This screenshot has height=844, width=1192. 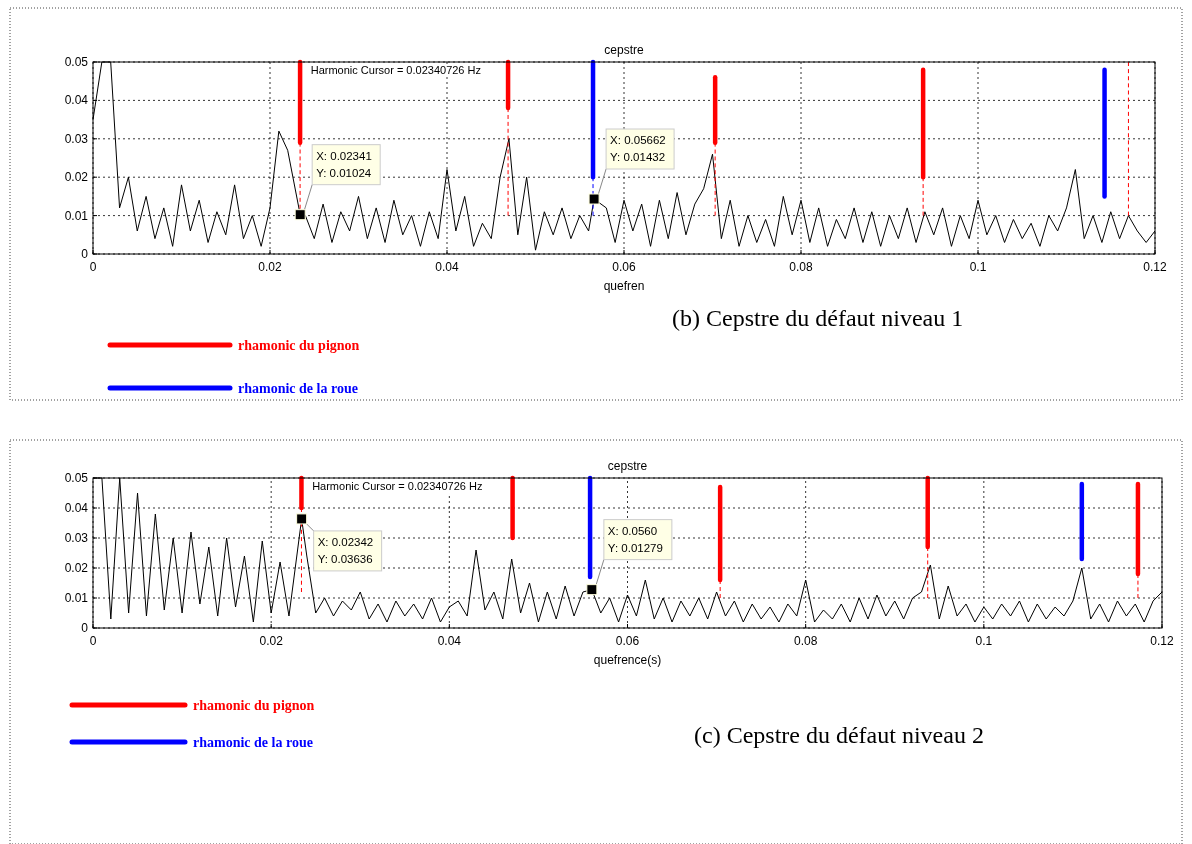 I want to click on annotation: X: 0.02342 Y: 0.03636, so click(x=345, y=550).